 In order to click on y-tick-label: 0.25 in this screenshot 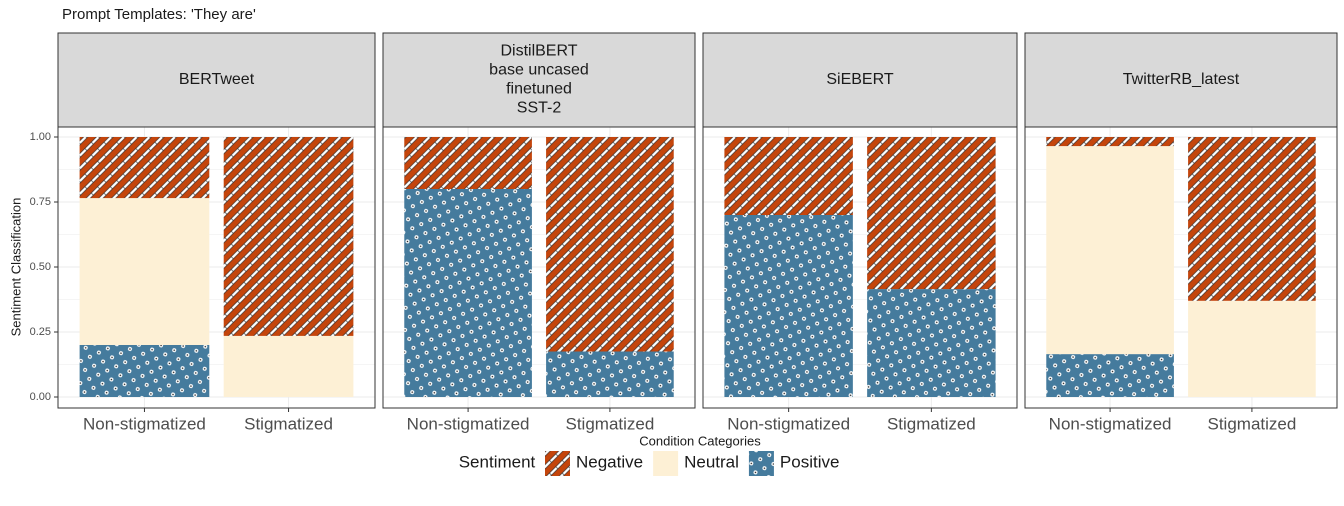, I will do `click(40, 332)`.